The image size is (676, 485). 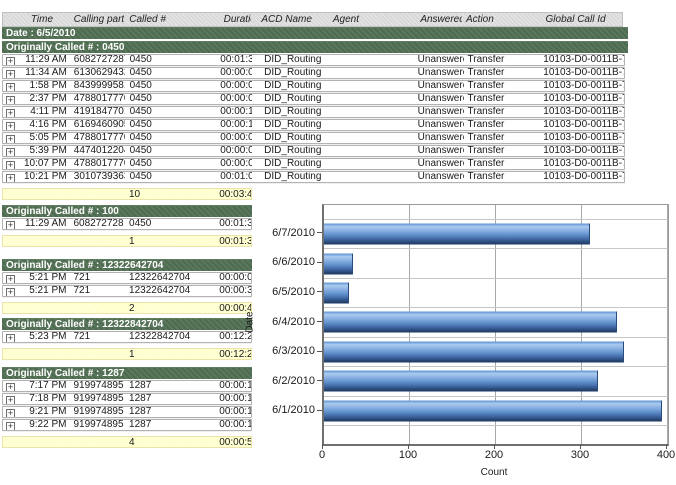 What do you see at coordinates (236, 138) in the screenshot?
I see `cell-duration: 00:00:07` at bounding box center [236, 138].